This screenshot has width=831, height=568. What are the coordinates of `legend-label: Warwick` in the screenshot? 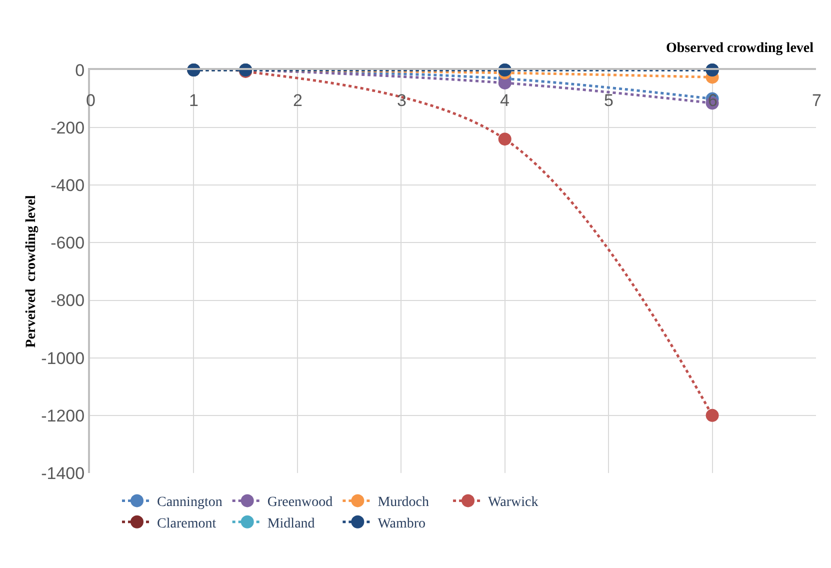 It's located at (513, 502).